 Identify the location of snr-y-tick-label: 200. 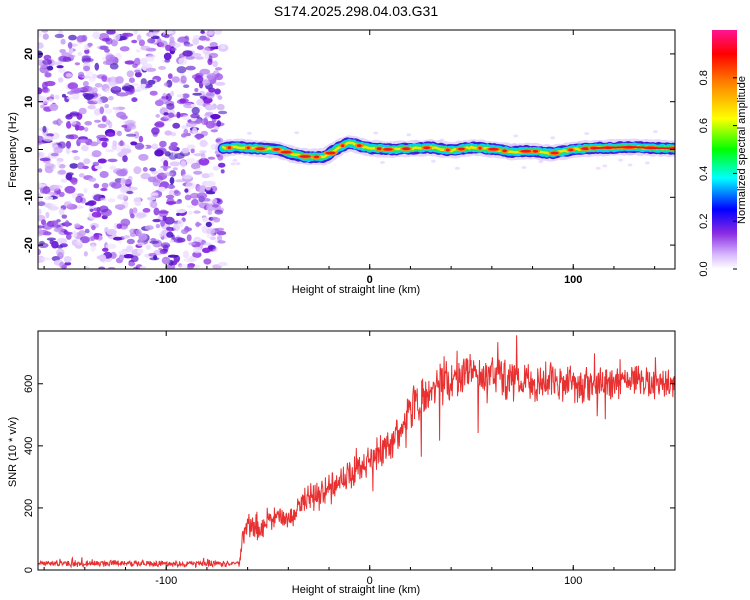
(29, 508).